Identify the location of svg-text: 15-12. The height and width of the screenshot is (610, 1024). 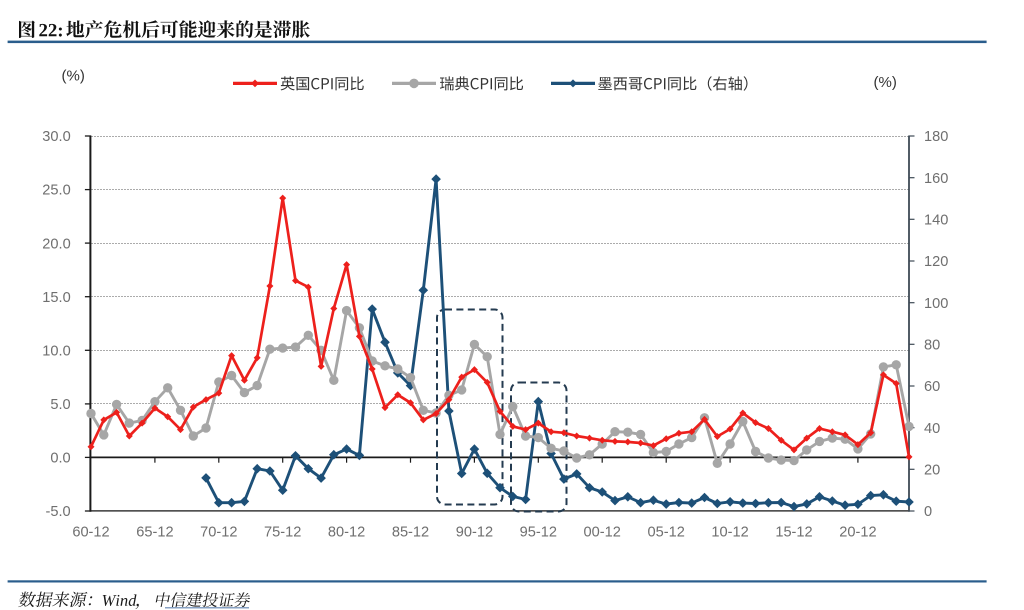
(793, 533).